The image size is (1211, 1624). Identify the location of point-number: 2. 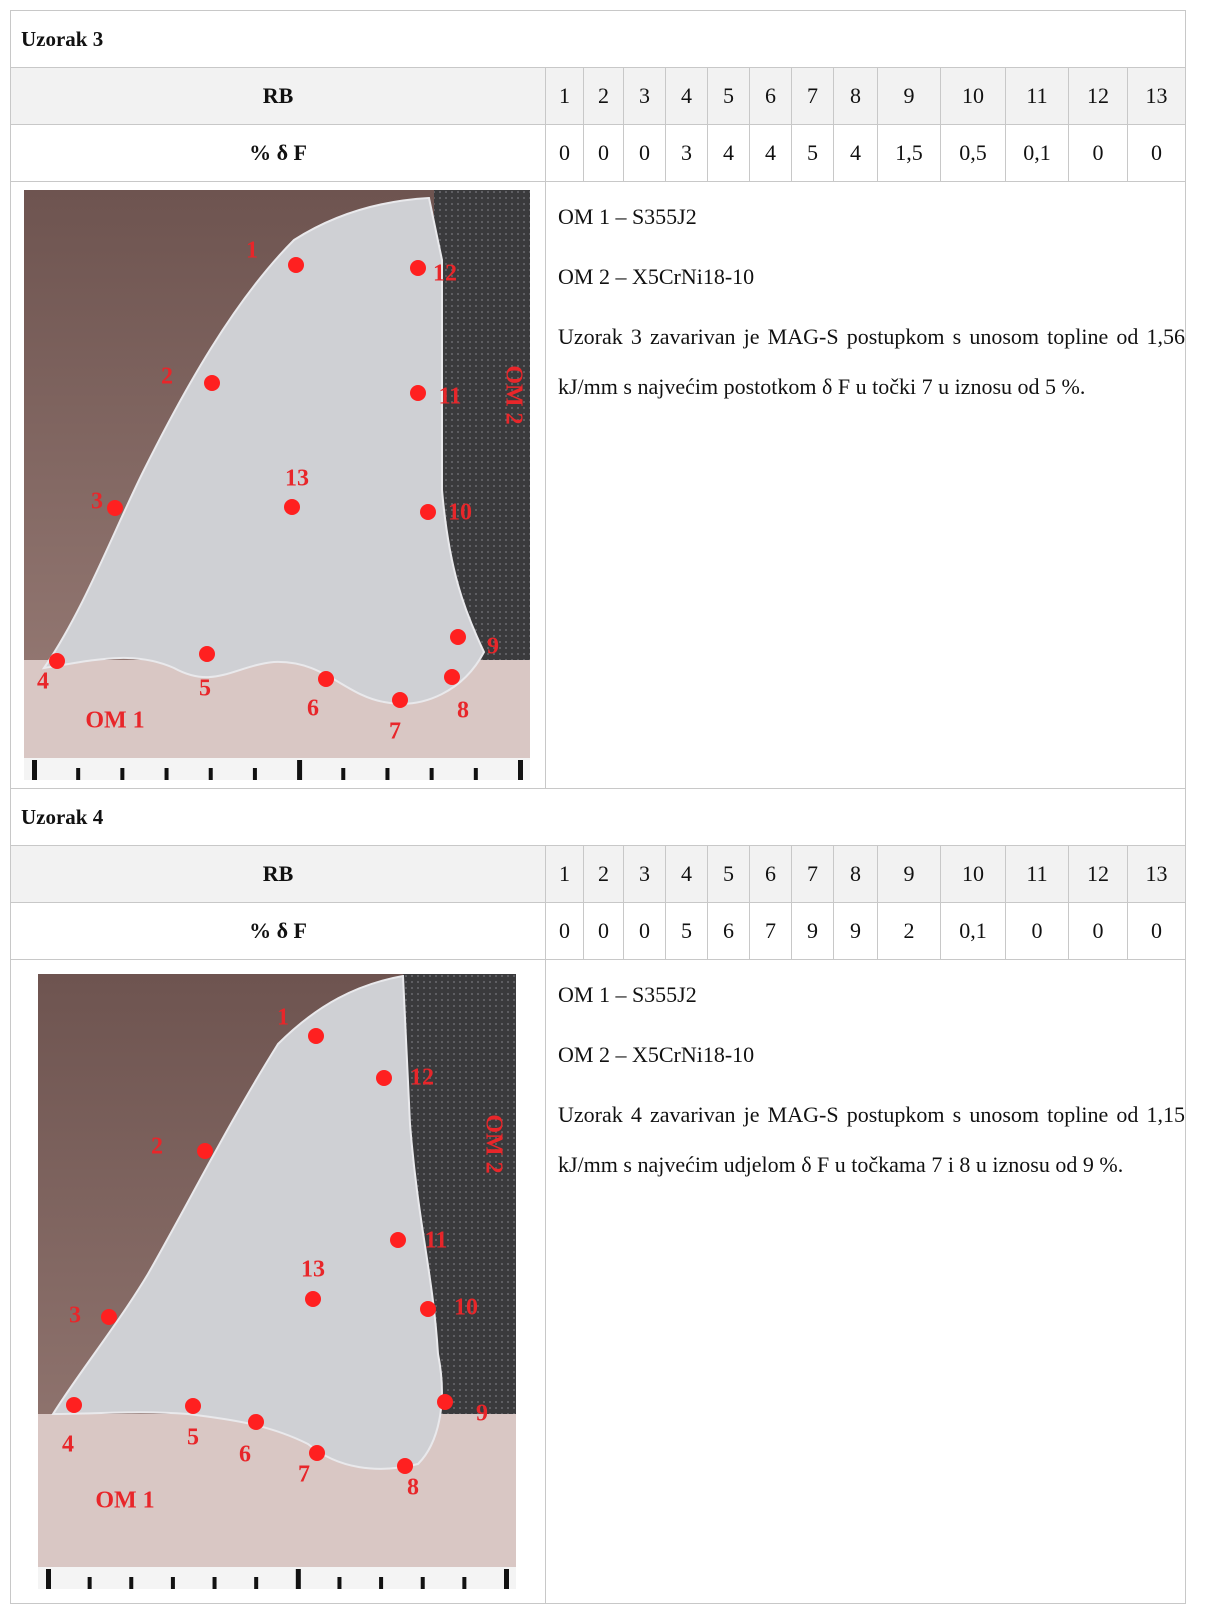
(603, 874).